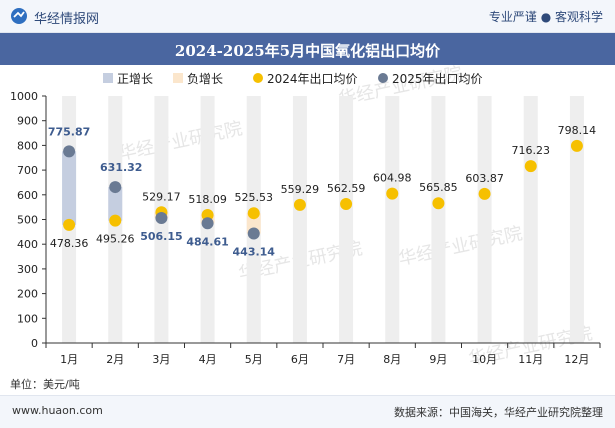  What do you see at coordinates (69, 131) in the screenshot?
I see `data-label-2025: 775.87` at bounding box center [69, 131].